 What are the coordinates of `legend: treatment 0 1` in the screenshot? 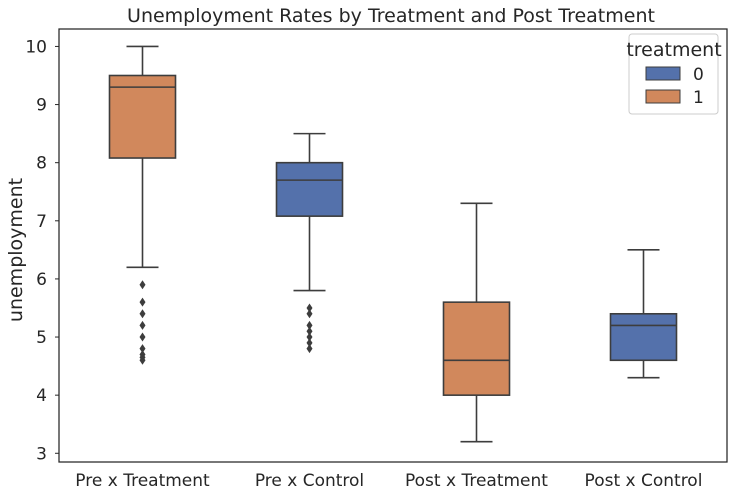 It's located at (674, 74).